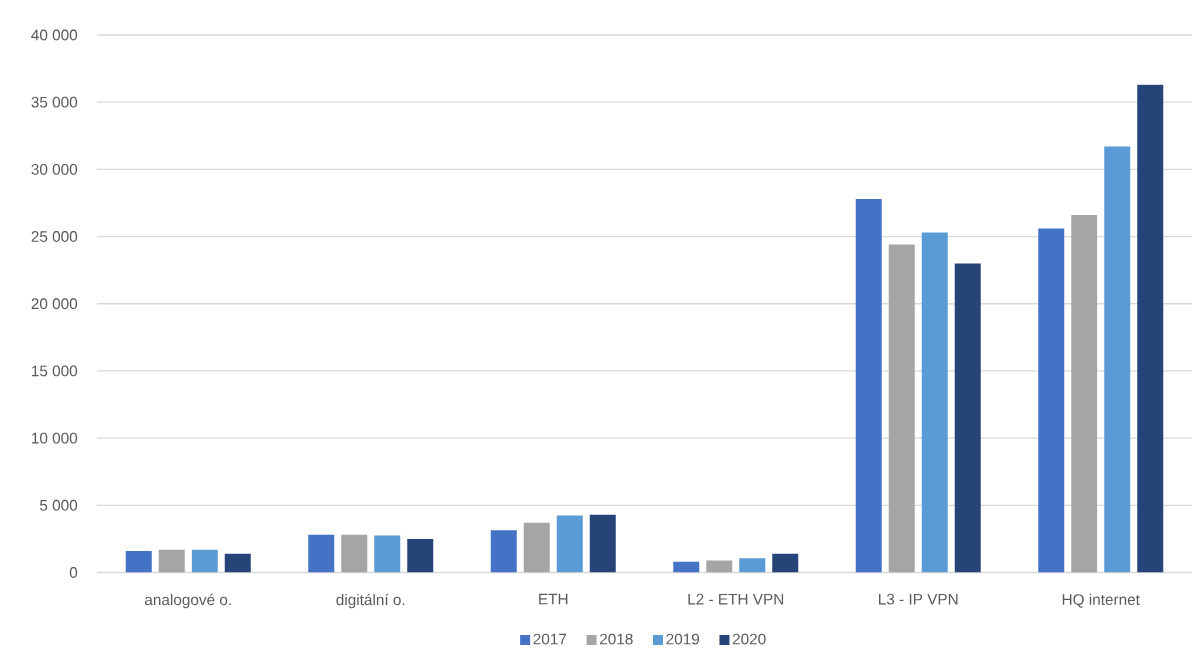 The height and width of the screenshot is (666, 1200). Describe the element at coordinates (550, 639) in the screenshot. I see `legend-label: 2017` at that location.